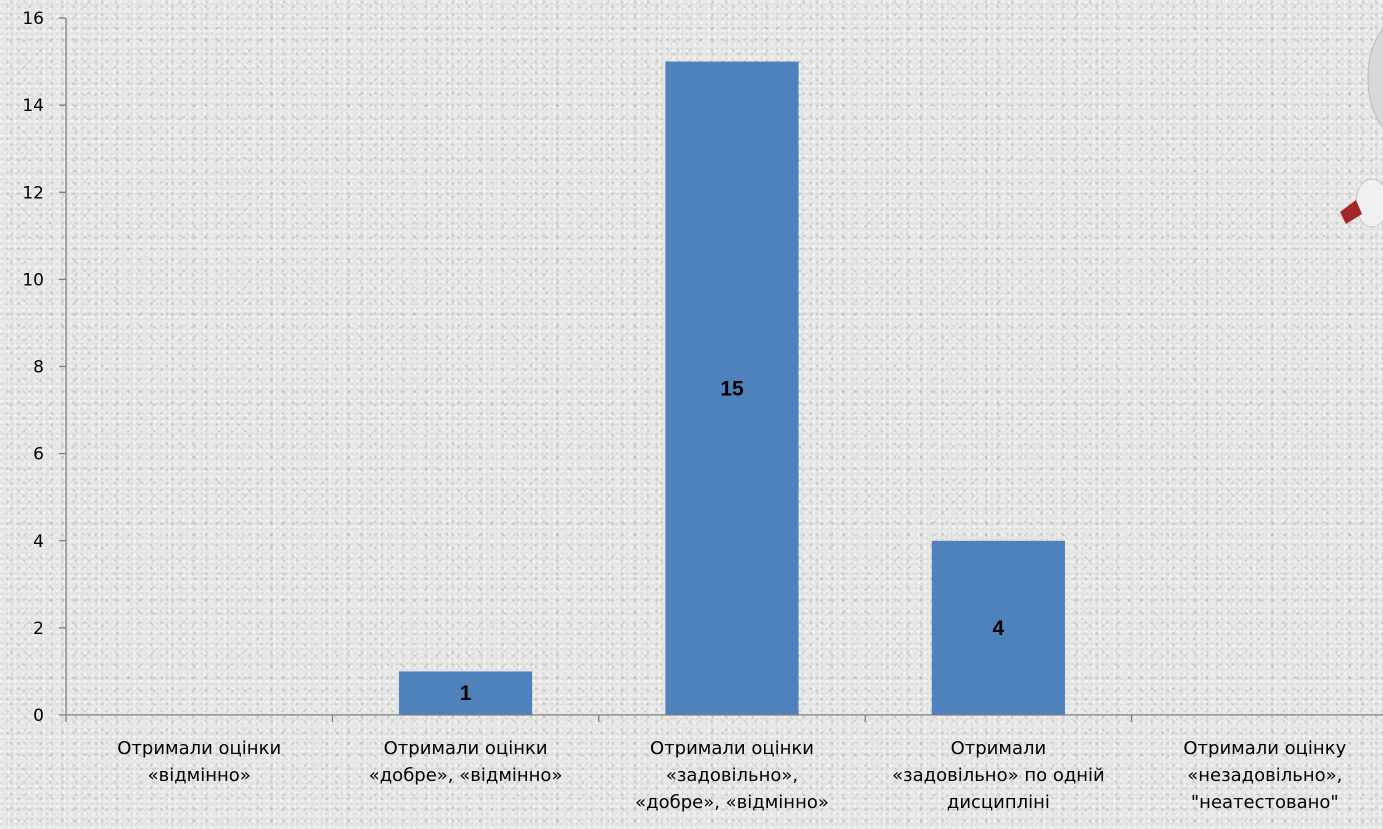 This screenshot has width=1383, height=829. Describe the element at coordinates (1264, 775) in the screenshot. I see `x-category-label: «незадовільно»,` at that location.